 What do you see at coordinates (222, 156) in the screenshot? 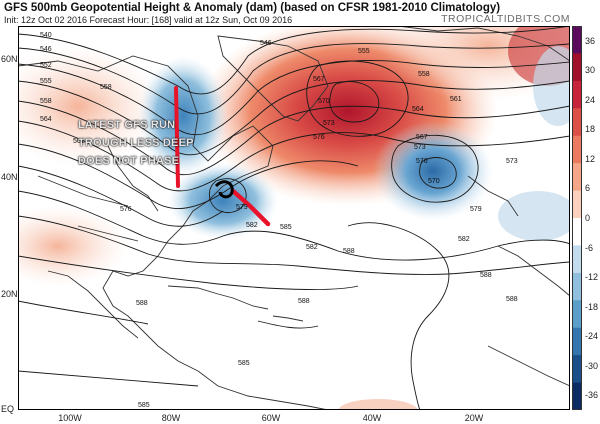
I see `trough-markers` at bounding box center [222, 156].